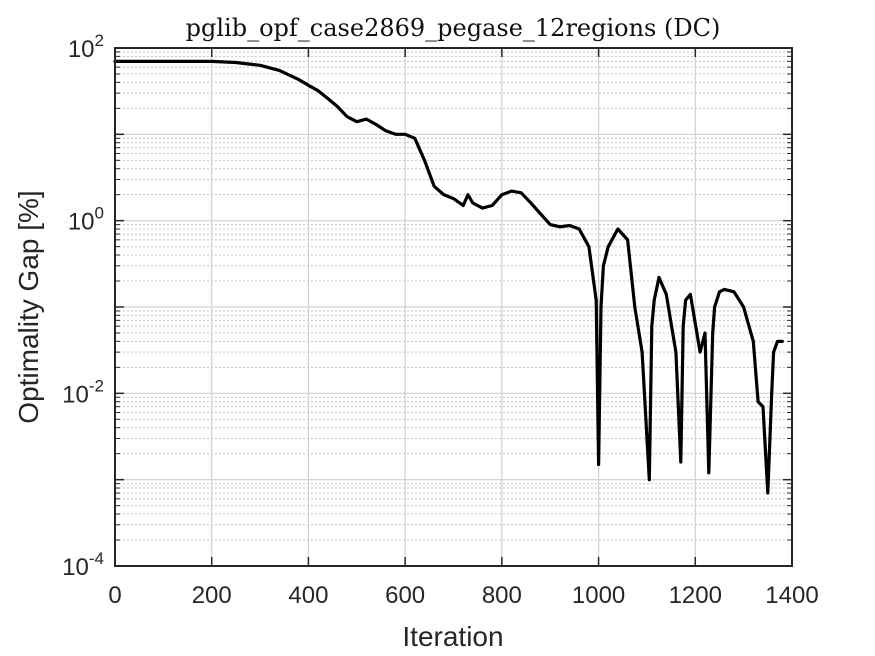  I want to click on x-tick-label: 800, so click(502, 595).